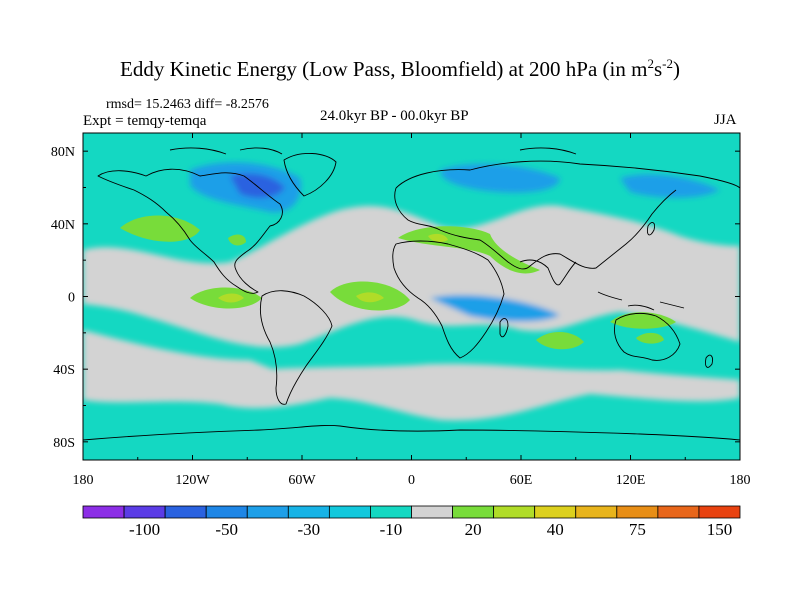 The height and width of the screenshot is (600, 800). Describe the element at coordinates (411, 392) in the screenshot. I see `field-gray-south` at that location.